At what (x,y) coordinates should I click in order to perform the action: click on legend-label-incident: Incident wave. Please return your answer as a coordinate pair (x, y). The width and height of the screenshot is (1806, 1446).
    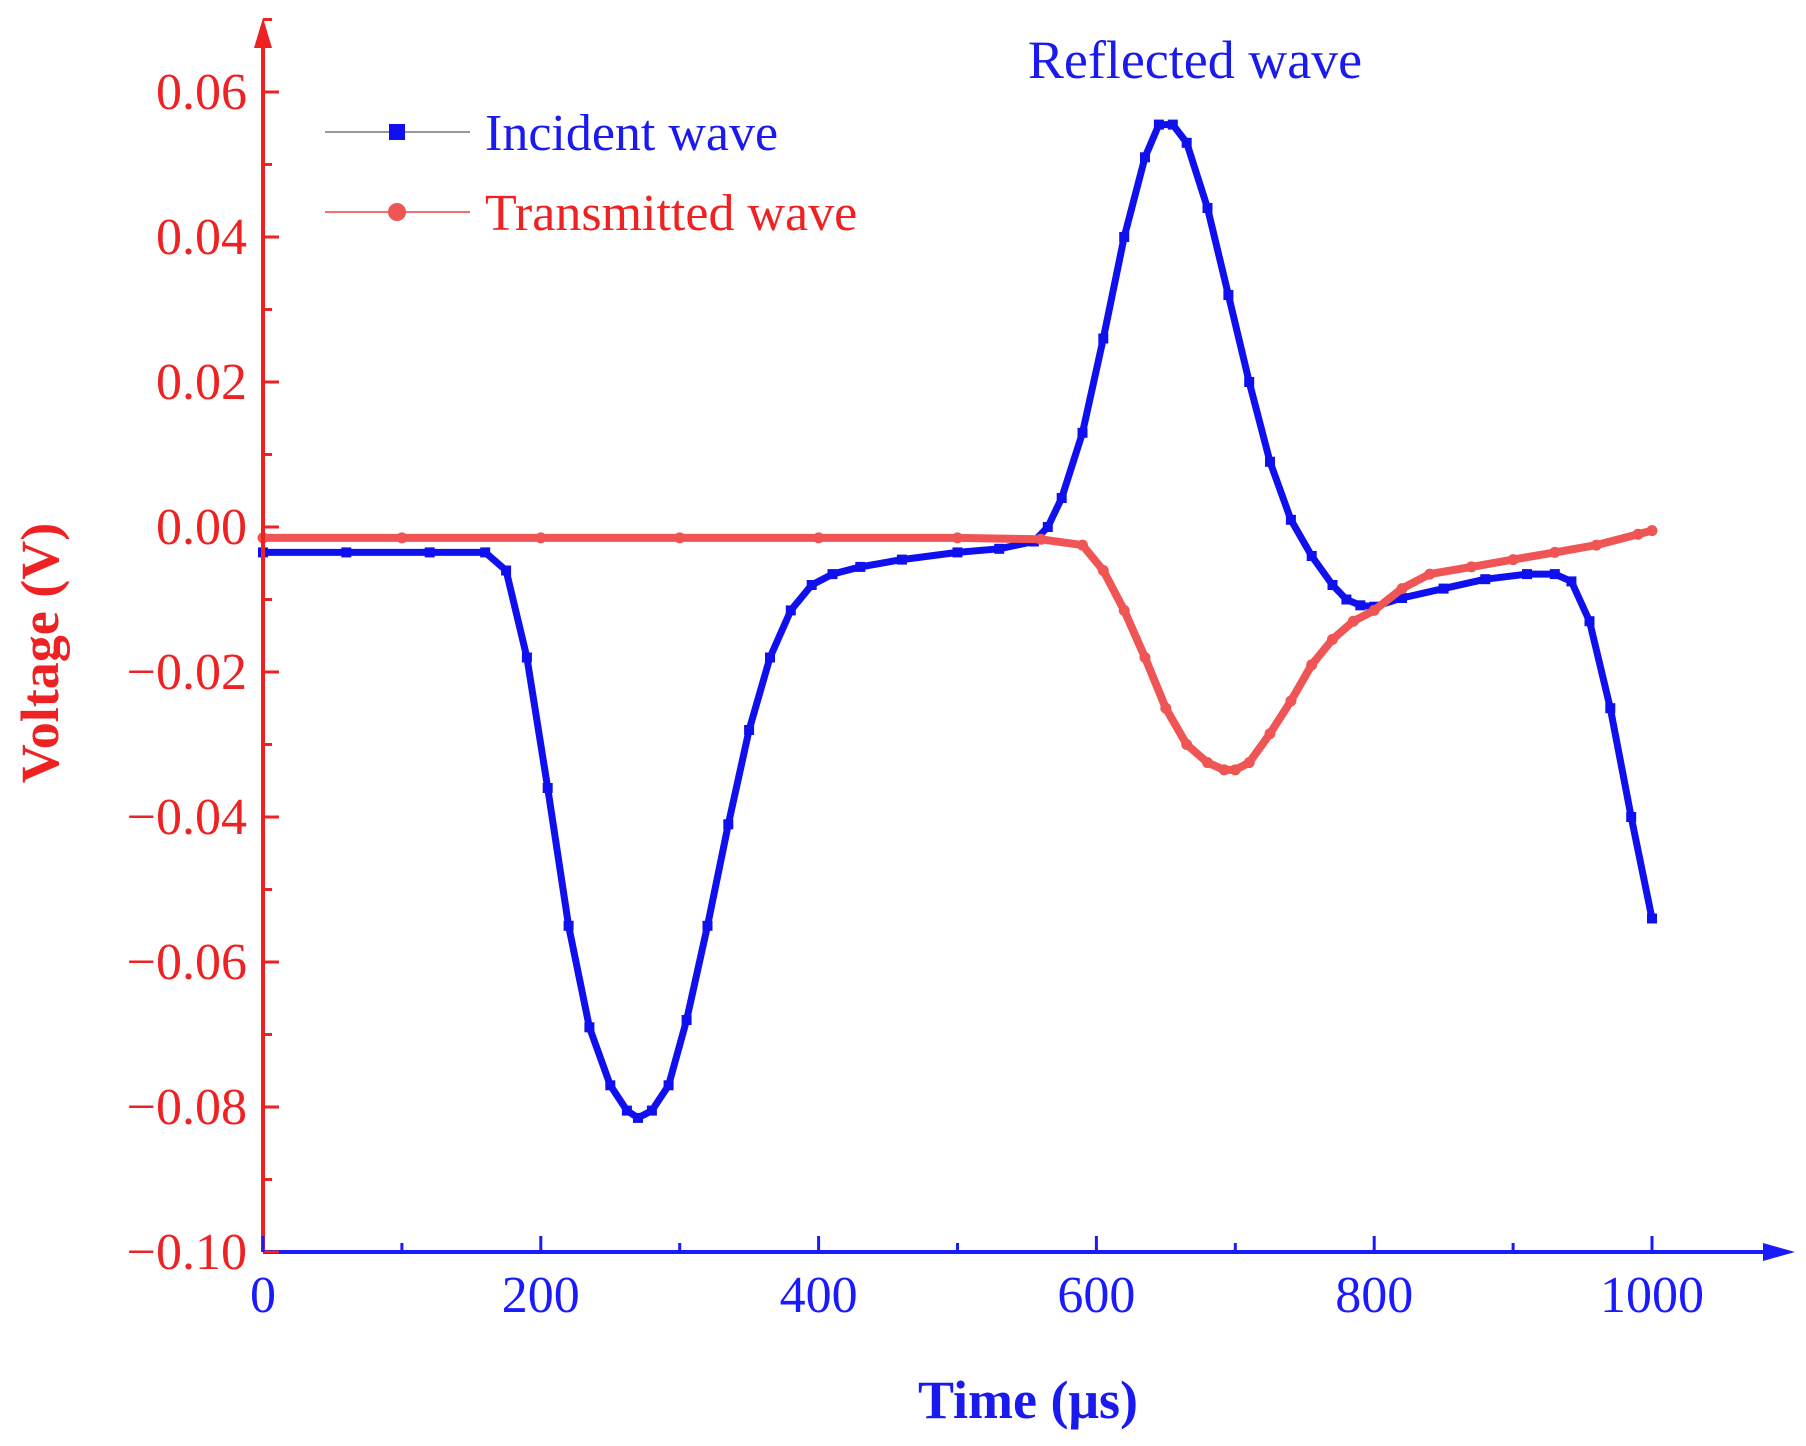
    Looking at the image, I should click on (631, 133).